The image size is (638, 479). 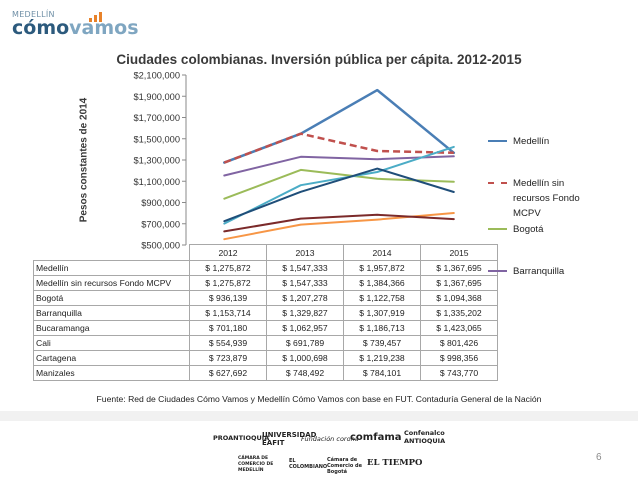 What do you see at coordinates (459, 298) in the screenshot?
I see `cell-value: $ 1,094,368` at bounding box center [459, 298].